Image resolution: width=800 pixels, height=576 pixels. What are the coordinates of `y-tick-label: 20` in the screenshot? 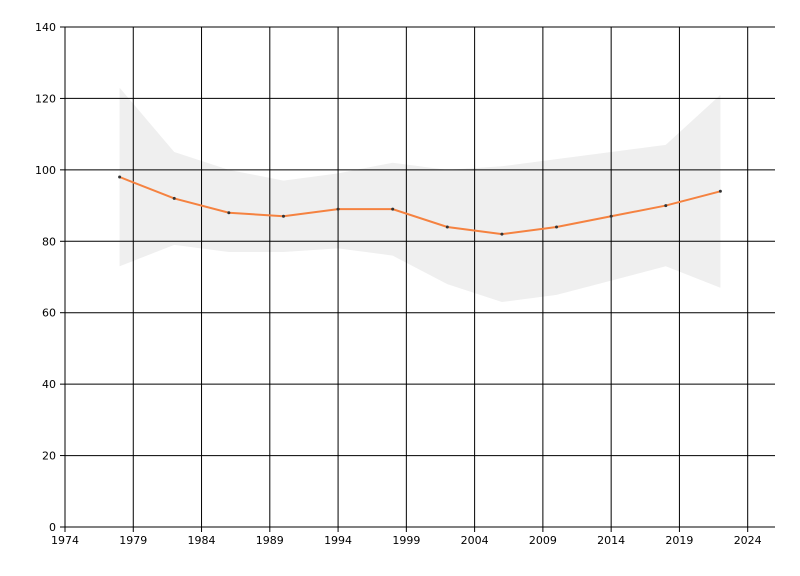 It's located at (49, 456).